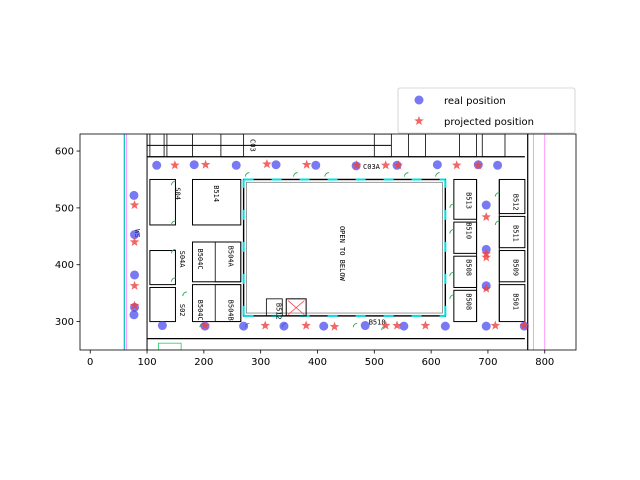 The height and width of the screenshot is (480, 640). Describe the element at coordinates (374, 362) in the screenshot. I see `x-tick-label: 500` at that location.